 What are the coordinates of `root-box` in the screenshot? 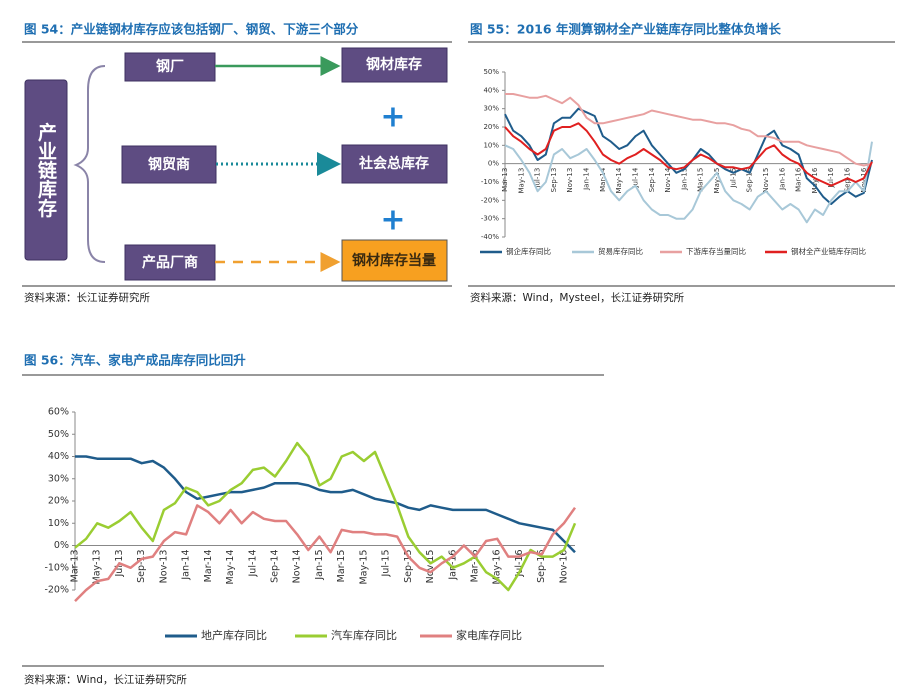 It's located at (46, 170).